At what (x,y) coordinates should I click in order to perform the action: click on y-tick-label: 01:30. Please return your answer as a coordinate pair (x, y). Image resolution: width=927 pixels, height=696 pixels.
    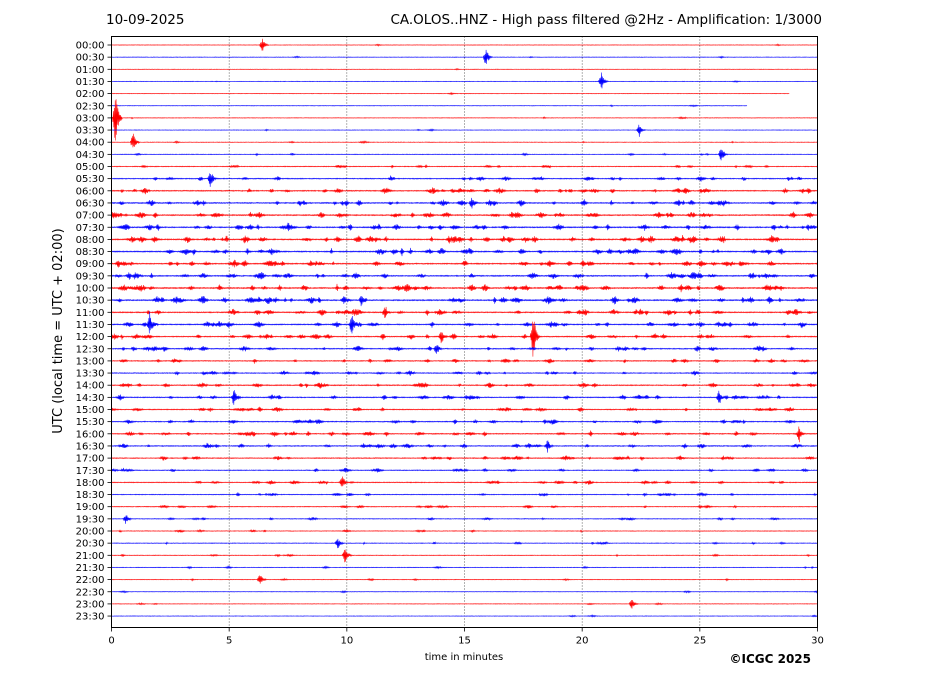
    Looking at the image, I should click on (90, 82).